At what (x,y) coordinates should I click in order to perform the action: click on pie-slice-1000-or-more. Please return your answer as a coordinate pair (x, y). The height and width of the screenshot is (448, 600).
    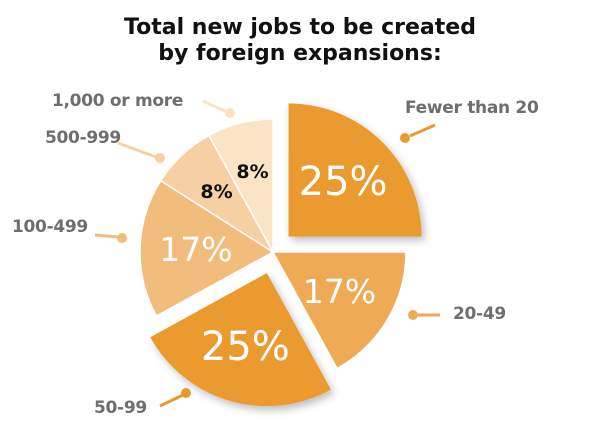
    Looking at the image, I should click on (240, 185).